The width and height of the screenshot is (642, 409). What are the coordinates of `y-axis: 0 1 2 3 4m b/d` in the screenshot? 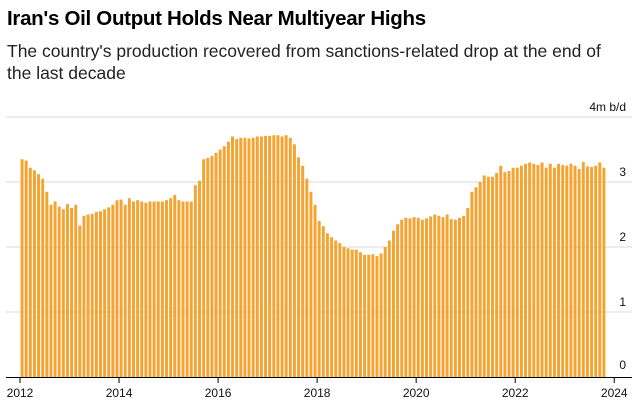 It's located at (607, 236).